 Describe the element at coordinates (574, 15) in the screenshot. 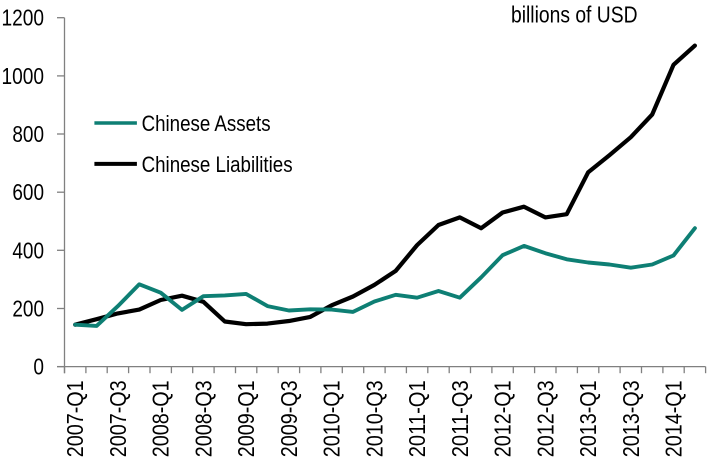

I see `svg-text: billions of USD` at that location.